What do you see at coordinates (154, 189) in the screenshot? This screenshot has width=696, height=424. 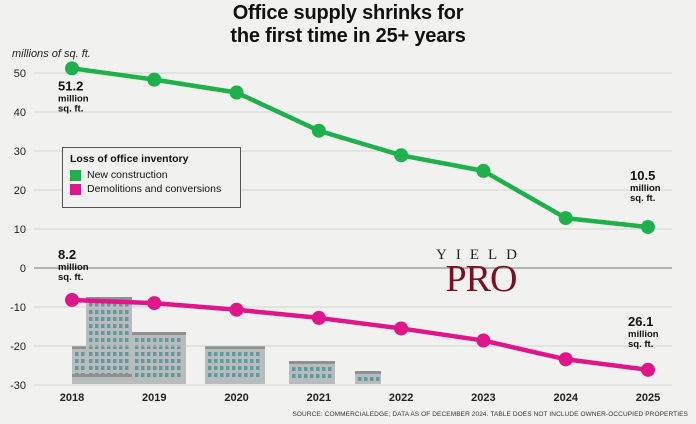 I see `legend-label-demolitions: Demolitions and conversions` at bounding box center [154, 189].